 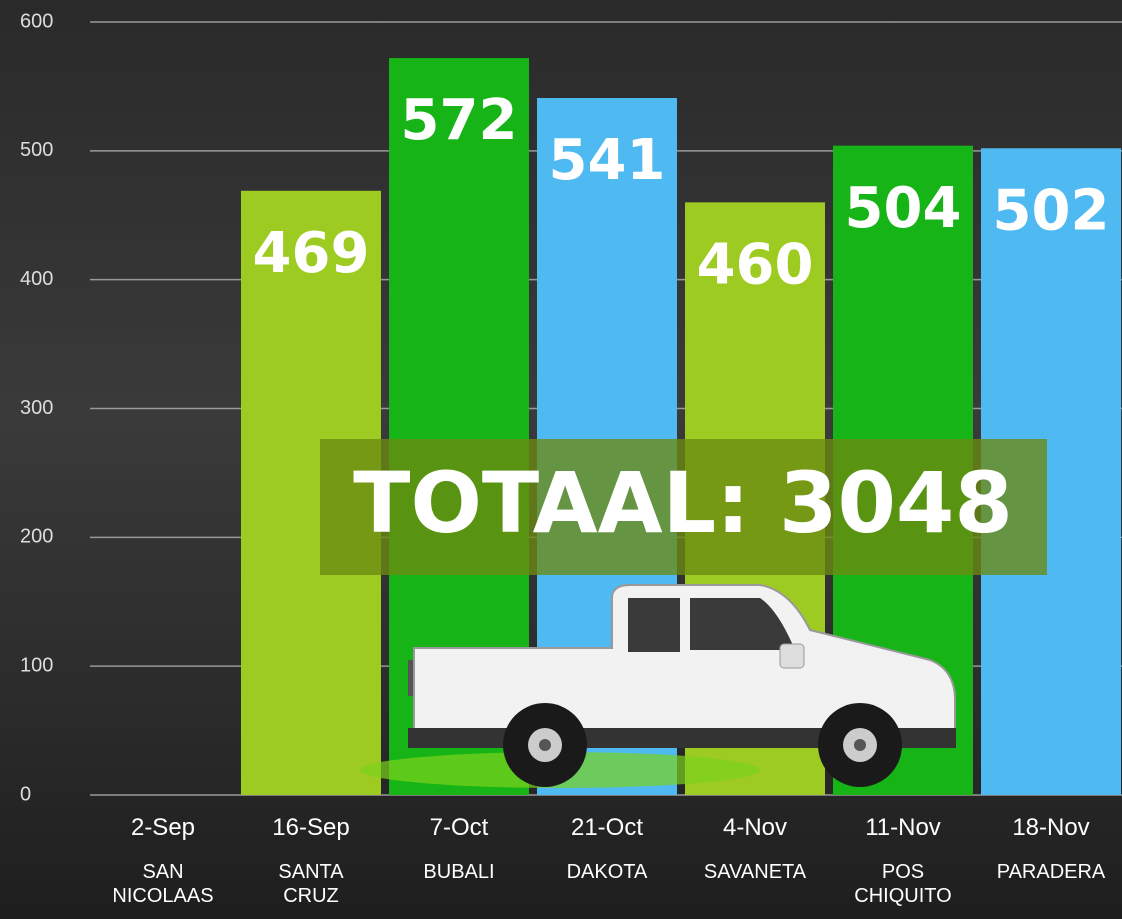 I want to click on location-label: SAVANETA, so click(x=755, y=872).